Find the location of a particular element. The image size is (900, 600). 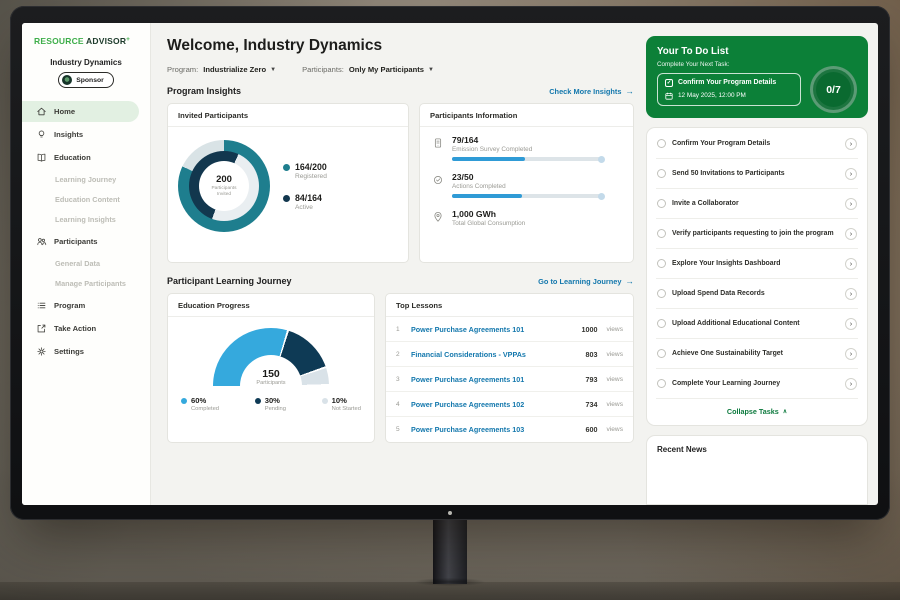

sidebar-item-manage-participants: Manage Participants is located at coordinates (86, 283).